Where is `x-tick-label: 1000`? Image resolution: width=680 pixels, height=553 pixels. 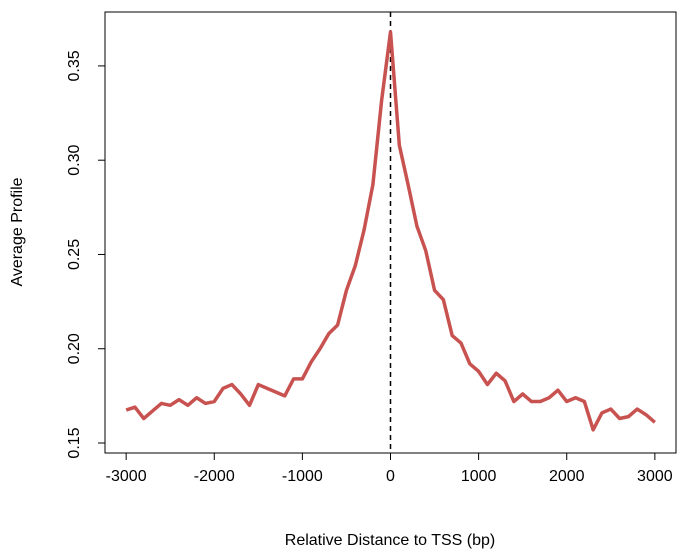 x-tick-label: 1000 is located at coordinates (479, 476).